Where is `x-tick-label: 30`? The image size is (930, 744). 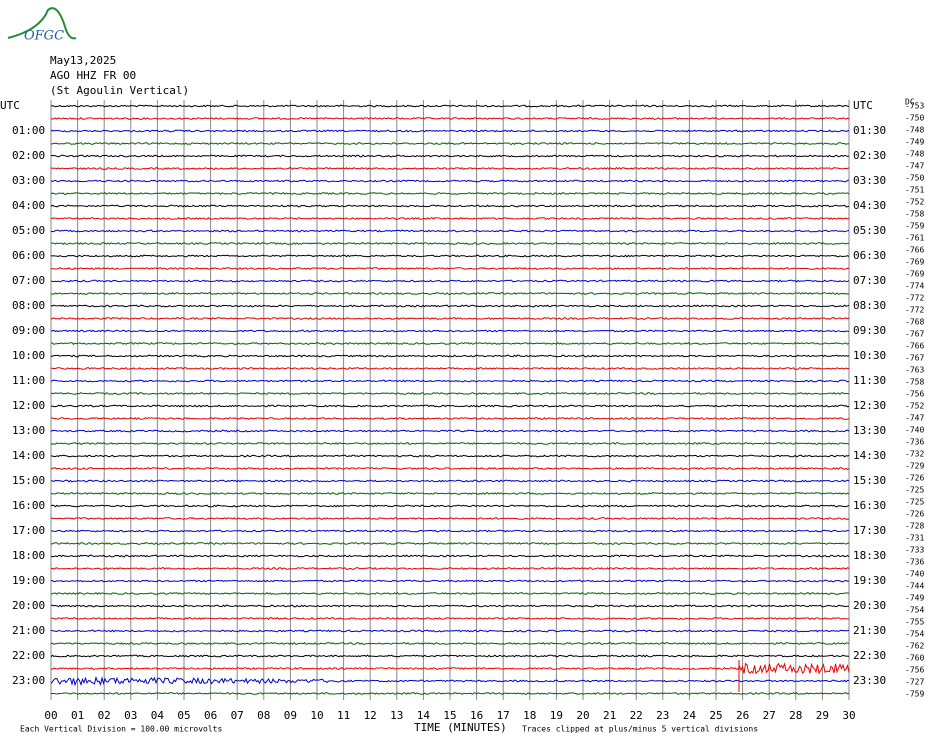
x-tick-label: 30 is located at coordinates (848, 715).